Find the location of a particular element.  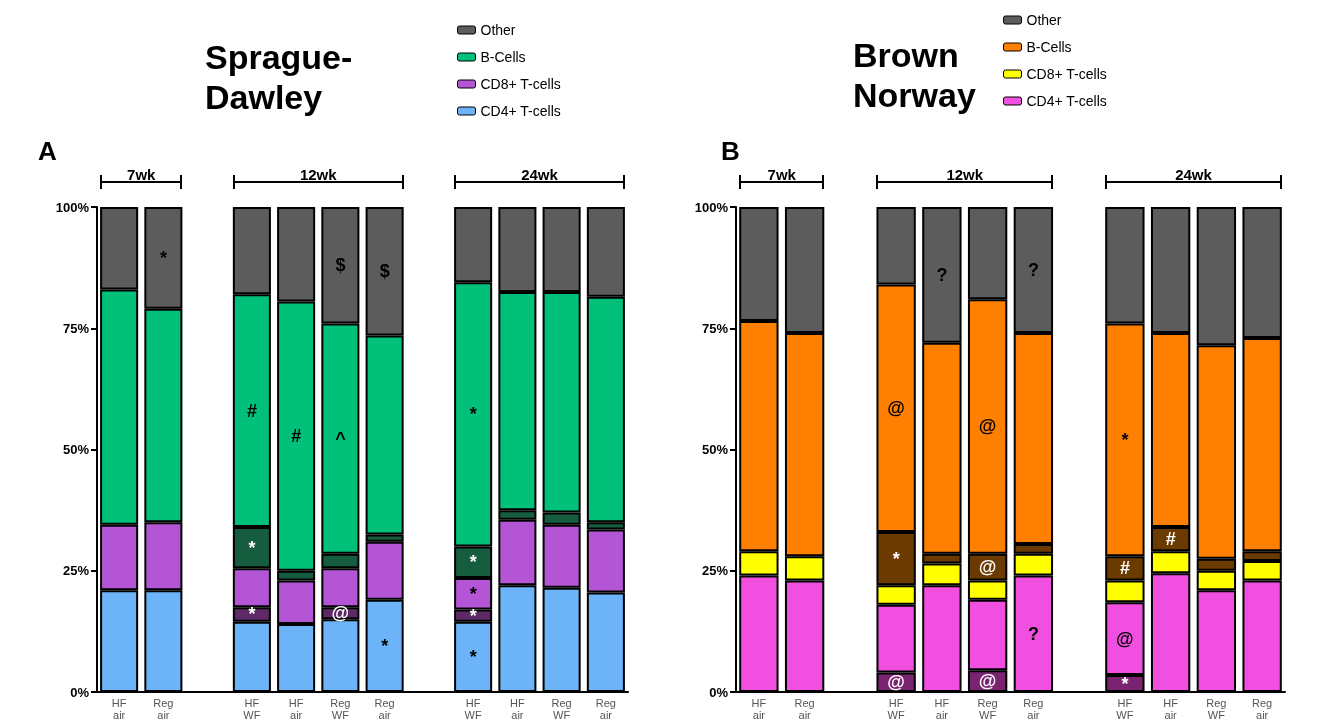

chart-title: Sprague-Dawley is located at coordinates (279, 77).